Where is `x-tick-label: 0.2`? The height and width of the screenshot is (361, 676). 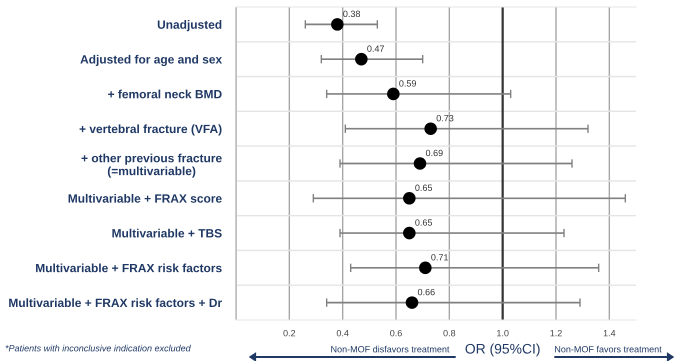
x-tick-label: 0.2 is located at coordinates (289, 333).